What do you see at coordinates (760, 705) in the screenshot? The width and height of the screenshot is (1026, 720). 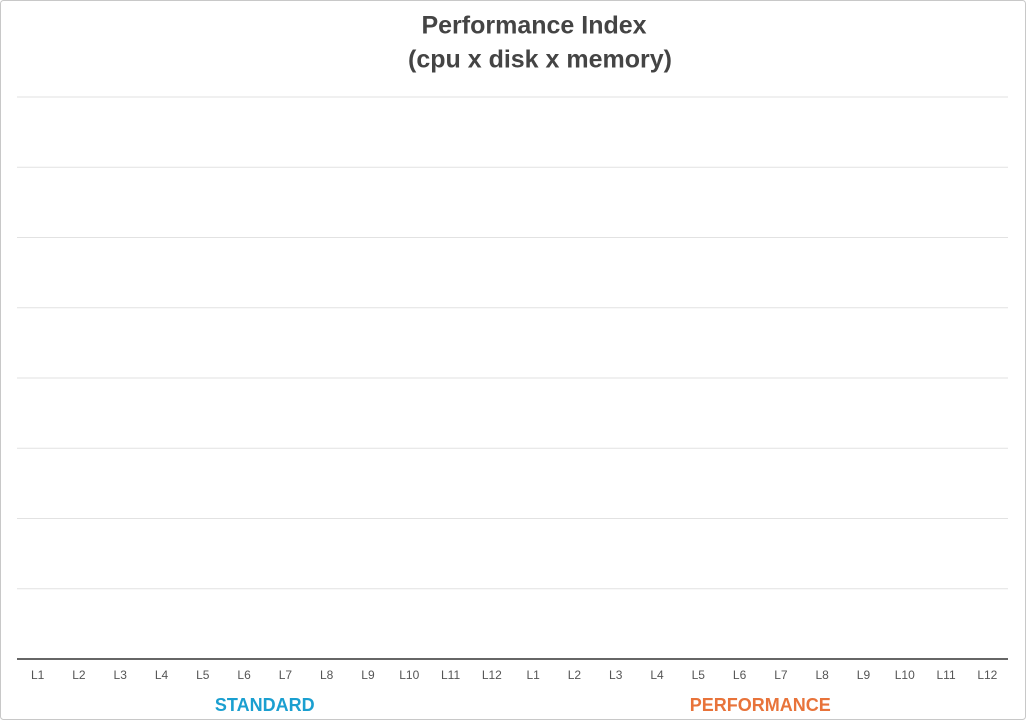 I see `group-label: PERFORMANCE` at bounding box center [760, 705].